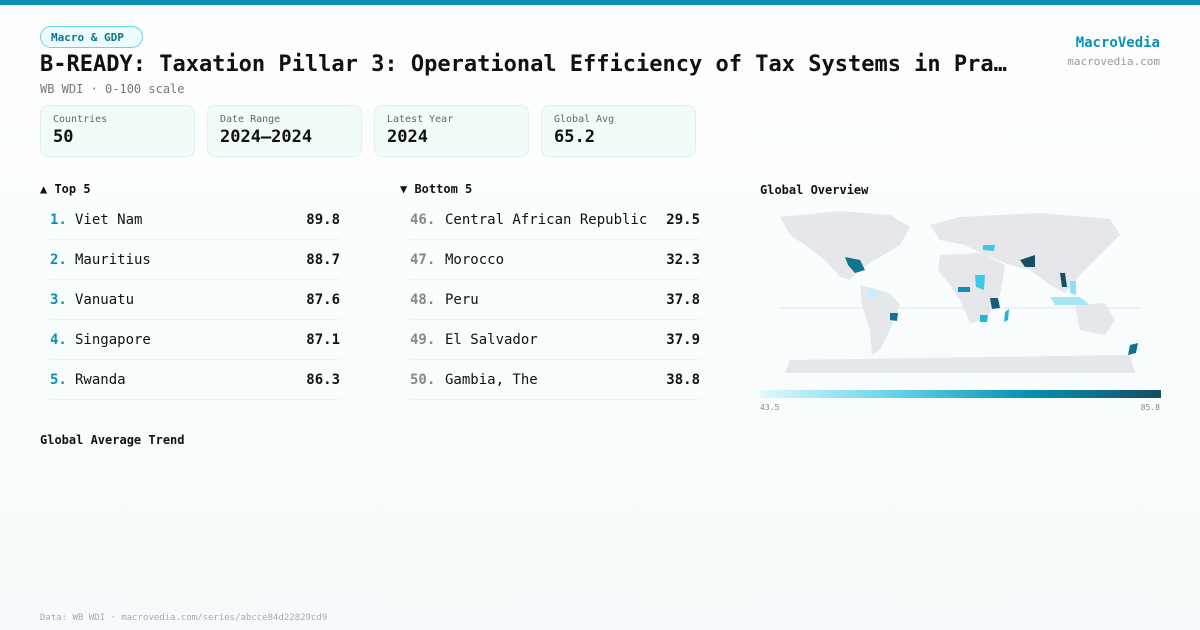 This screenshot has width=1200, height=630. I want to click on country-value: 37.9, so click(683, 339).